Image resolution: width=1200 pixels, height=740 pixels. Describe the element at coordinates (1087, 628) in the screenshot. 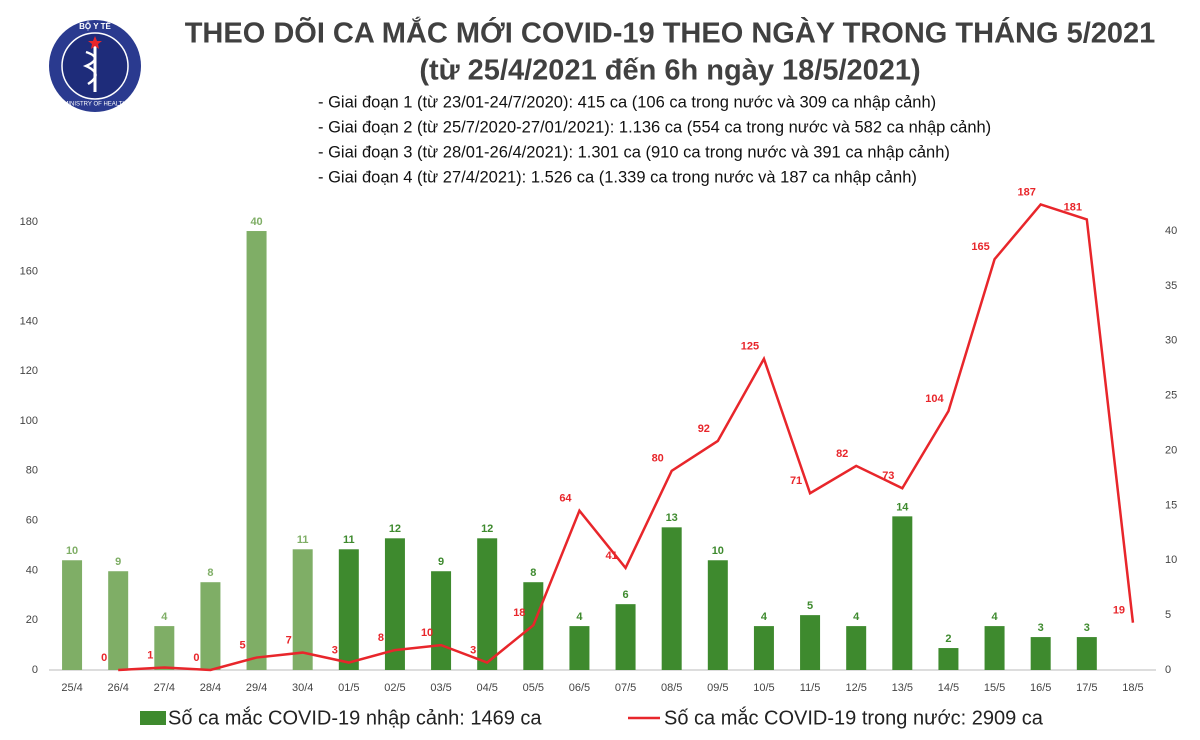

I see `bar-label: 3` at that location.